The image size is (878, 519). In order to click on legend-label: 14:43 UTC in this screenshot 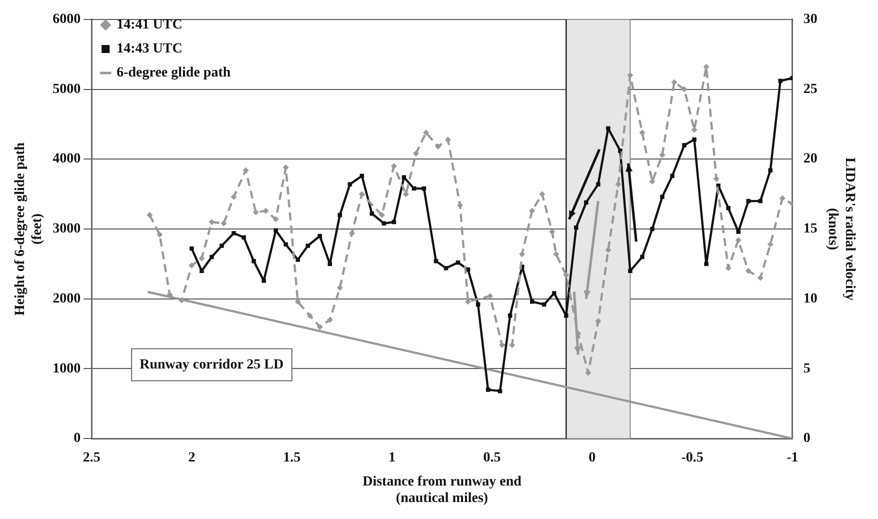, I will do `click(149, 49)`.